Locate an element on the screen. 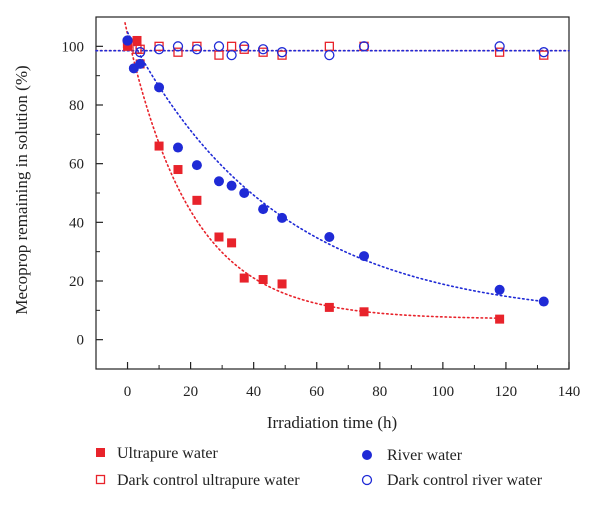 This screenshot has height=519, width=600. y-ticks: 0 20 40 60 80 100 is located at coordinates (82, 193).